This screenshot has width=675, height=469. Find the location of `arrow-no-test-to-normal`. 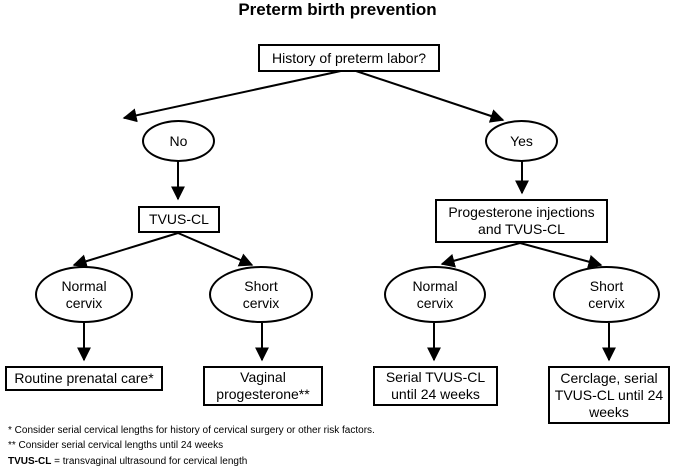

arrow-no-test-to-normal is located at coordinates (125, 250).